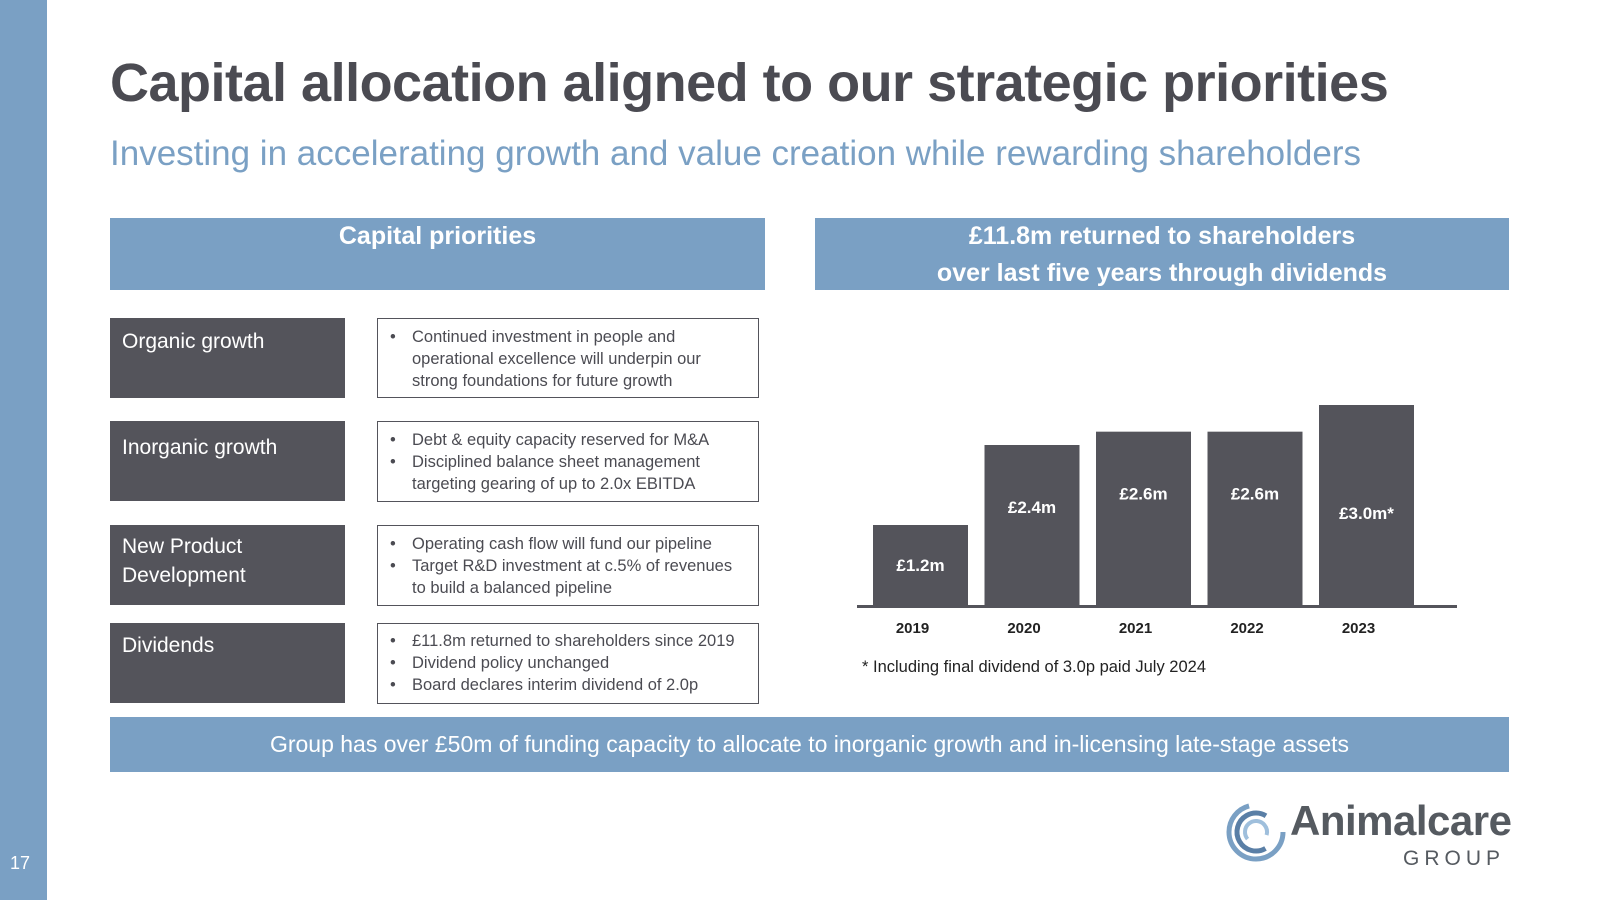 Image resolution: width=1600 pixels, height=900 pixels. What do you see at coordinates (569, 685) in the screenshot?
I see `bullet-item: Board declares interim dividend of 2.0p` at bounding box center [569, 685].